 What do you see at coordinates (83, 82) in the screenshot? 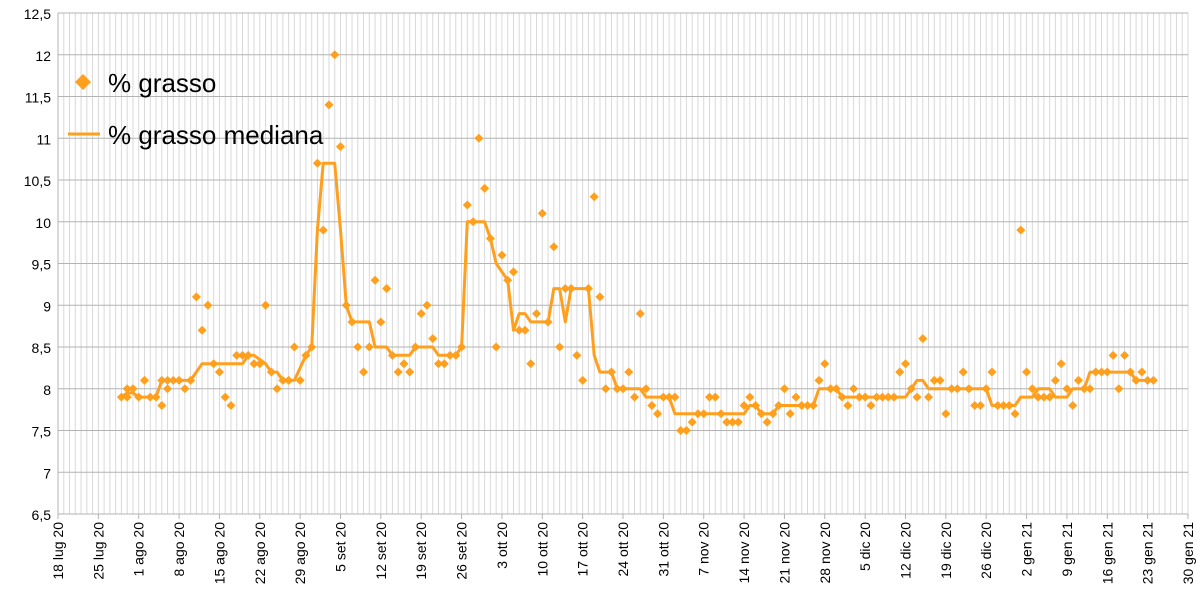
I see `legend-diamond-marker` at bounding box center [83, 82].